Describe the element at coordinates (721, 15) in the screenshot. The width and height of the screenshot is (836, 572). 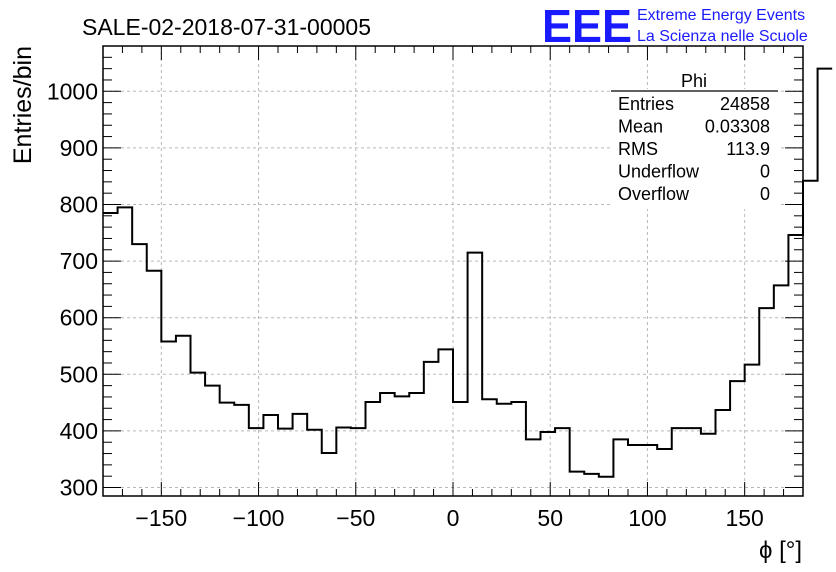
I see `logo-line1: Extreme Energy Events` at that location.